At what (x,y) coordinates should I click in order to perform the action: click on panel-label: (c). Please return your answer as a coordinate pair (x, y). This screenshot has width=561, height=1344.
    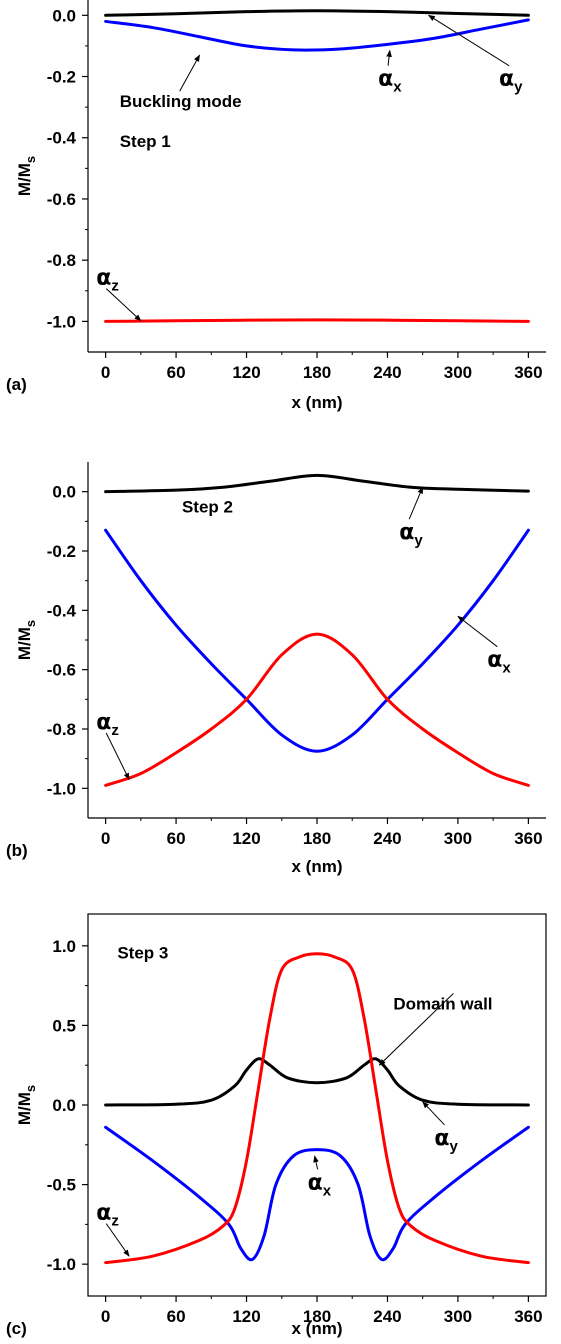
    Looking at the image, I should click on (16, 1328).